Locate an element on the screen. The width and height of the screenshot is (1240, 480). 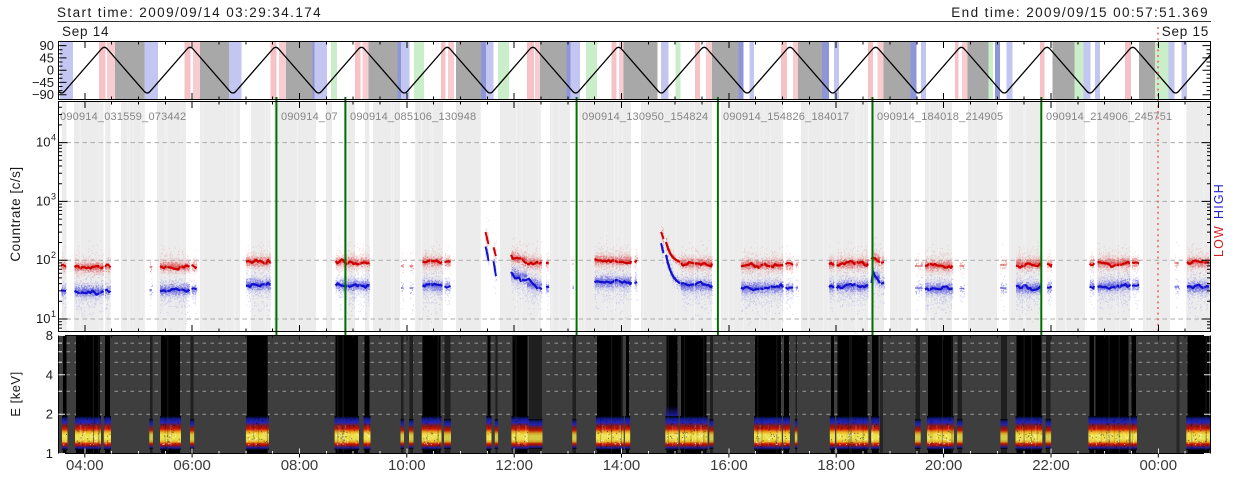
svg-text: E [keV] is located at coordinates (15, 393).